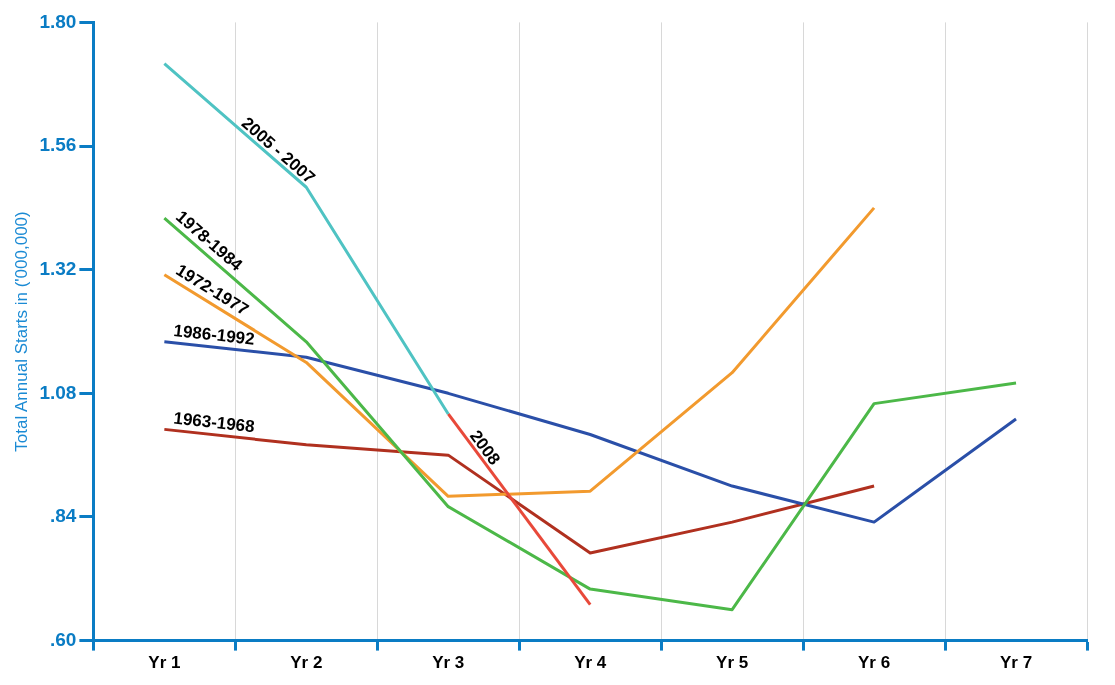 The width and height of the screenshot is (1115, 685). I want to click on x-tick-label: Yr 2, so click(306, 663).